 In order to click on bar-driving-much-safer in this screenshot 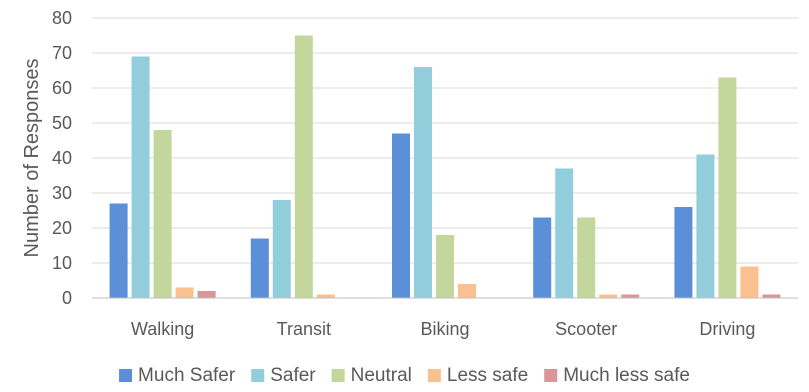, I will do `click(683, 252)`.